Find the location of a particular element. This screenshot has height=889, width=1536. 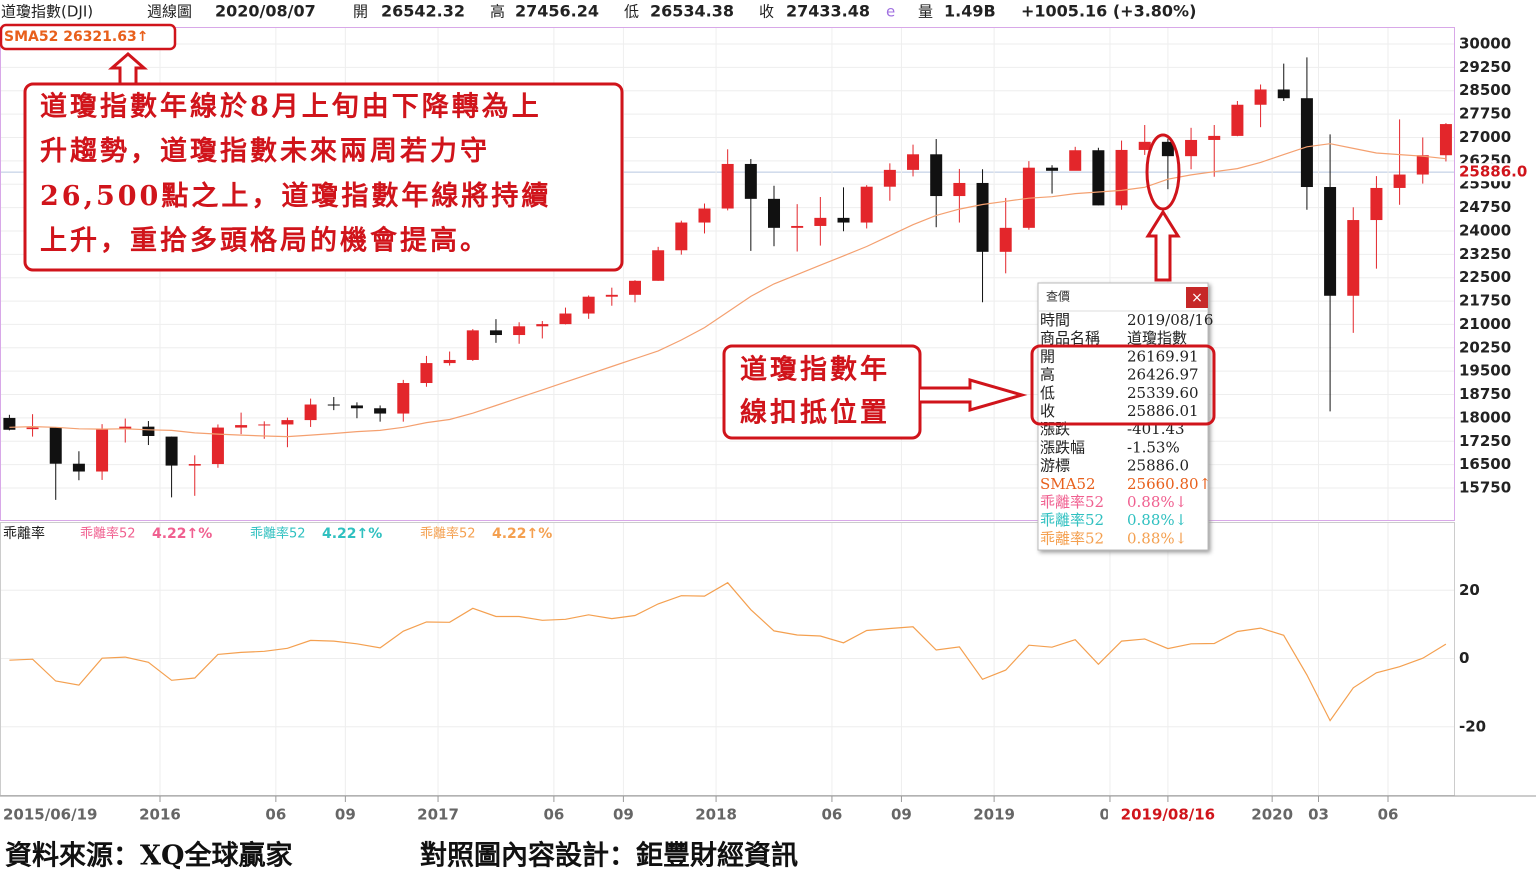

close-icon: × is located at coordinates (1197, 298).